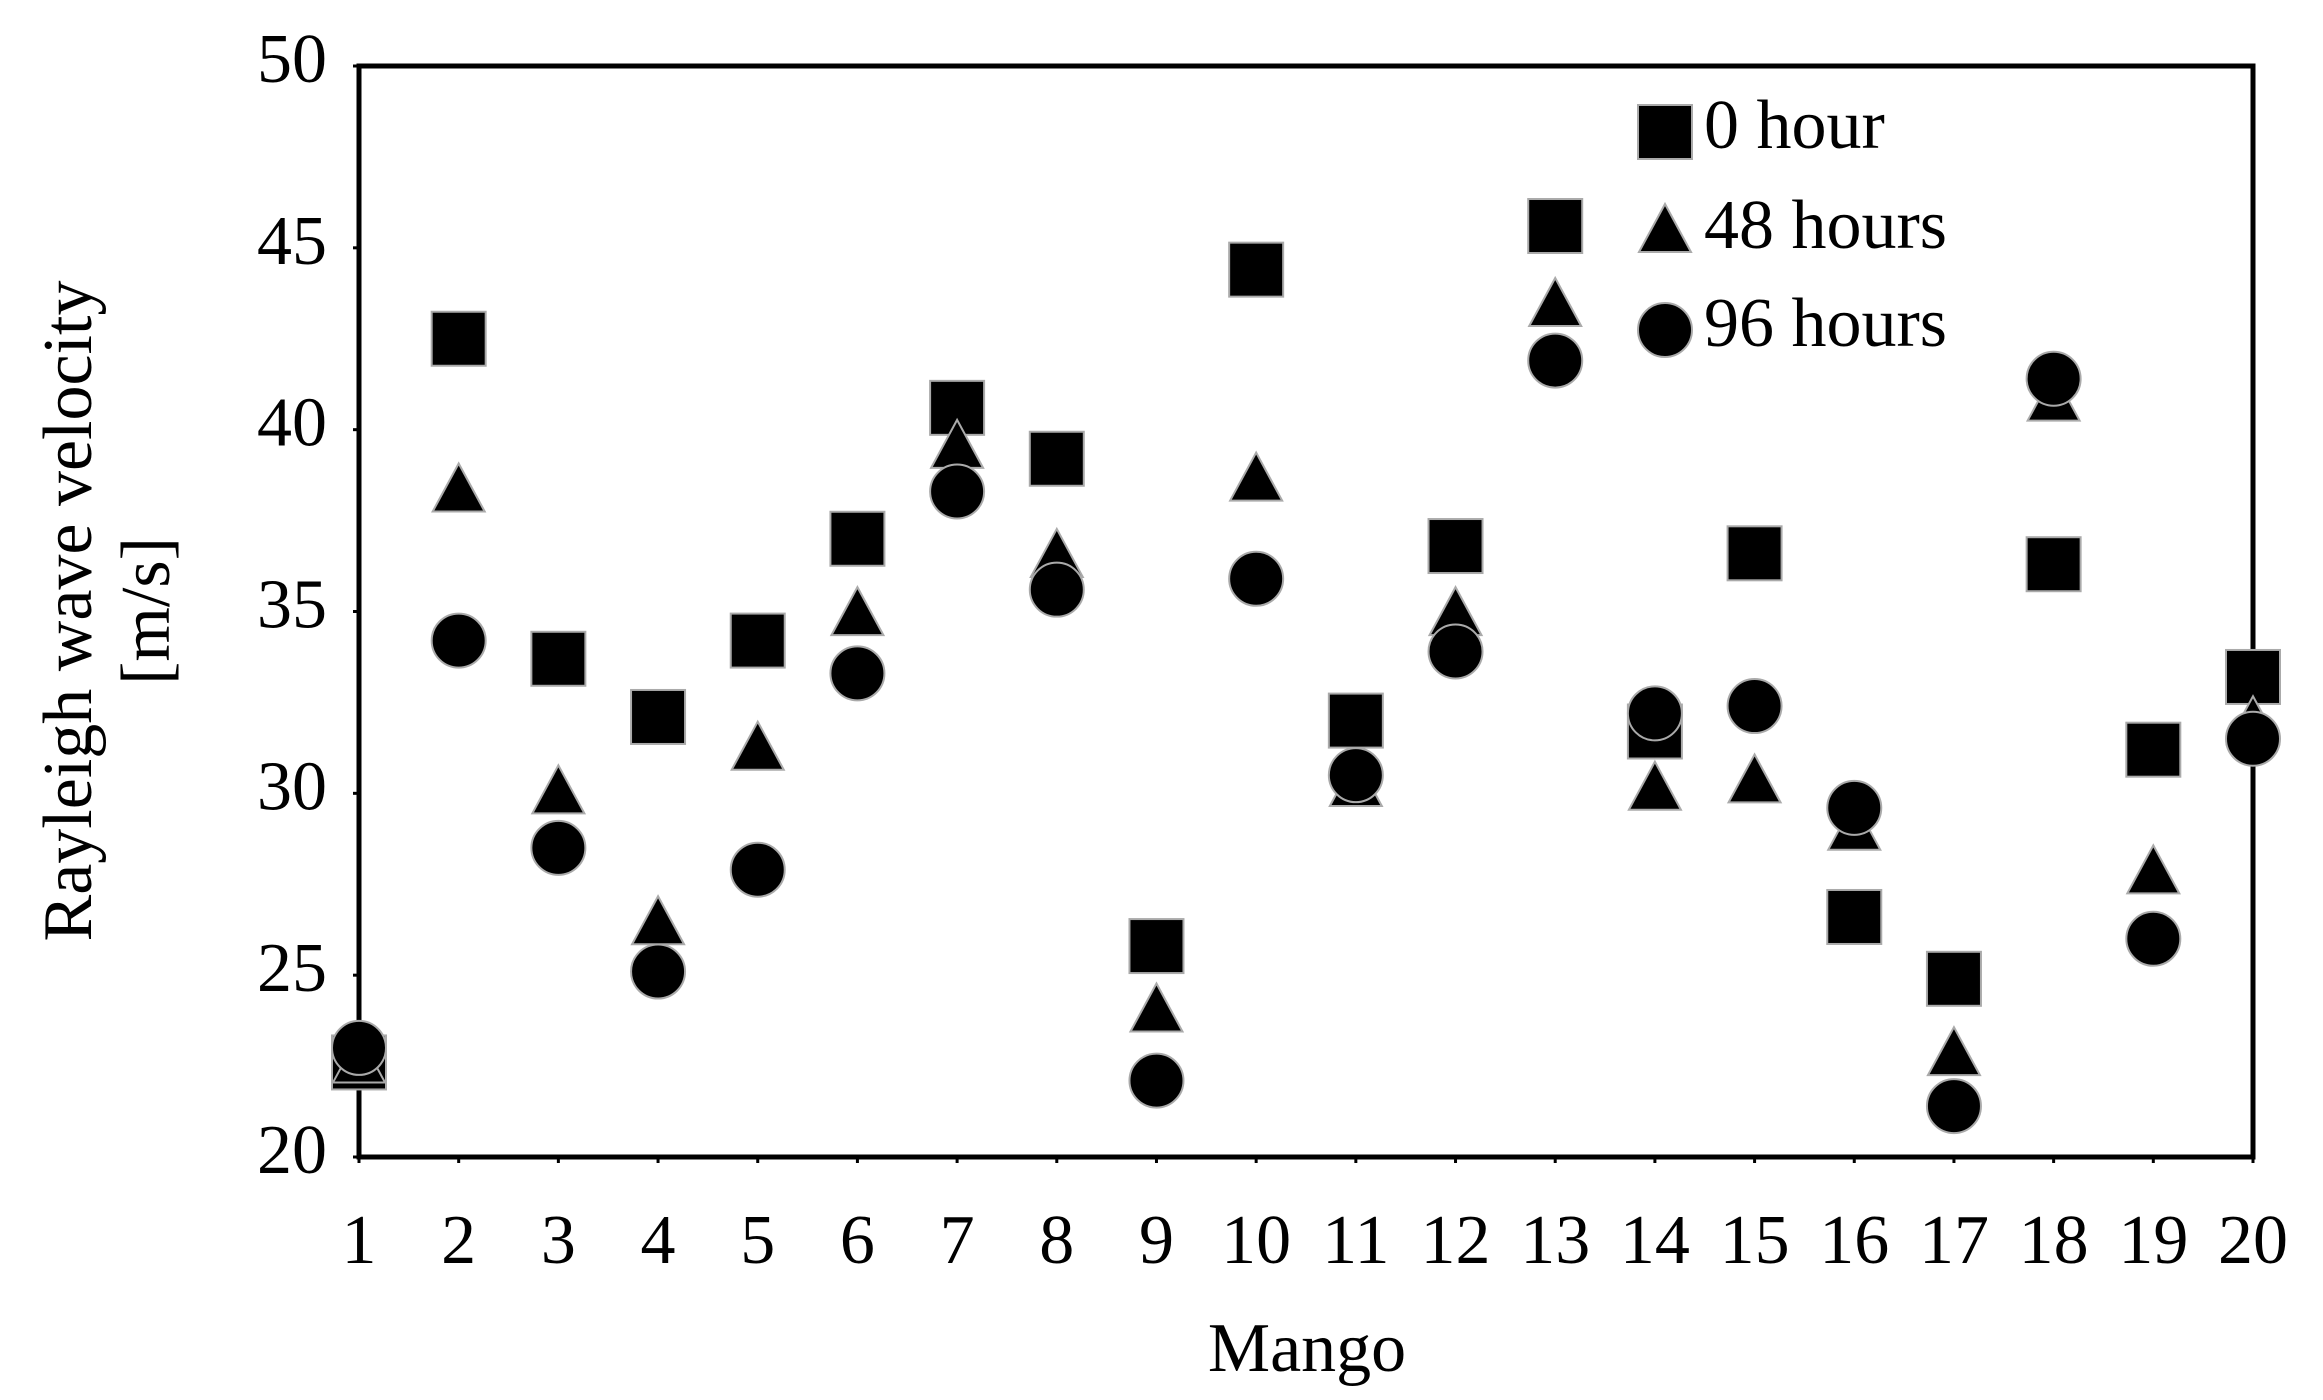 The width and height of the screenshot is (2323, 1400). What do you see at coordinates (2054, 1240) in the screenshot?
I see `x-tick-label: 18` at bounding box center [2054, 1240].